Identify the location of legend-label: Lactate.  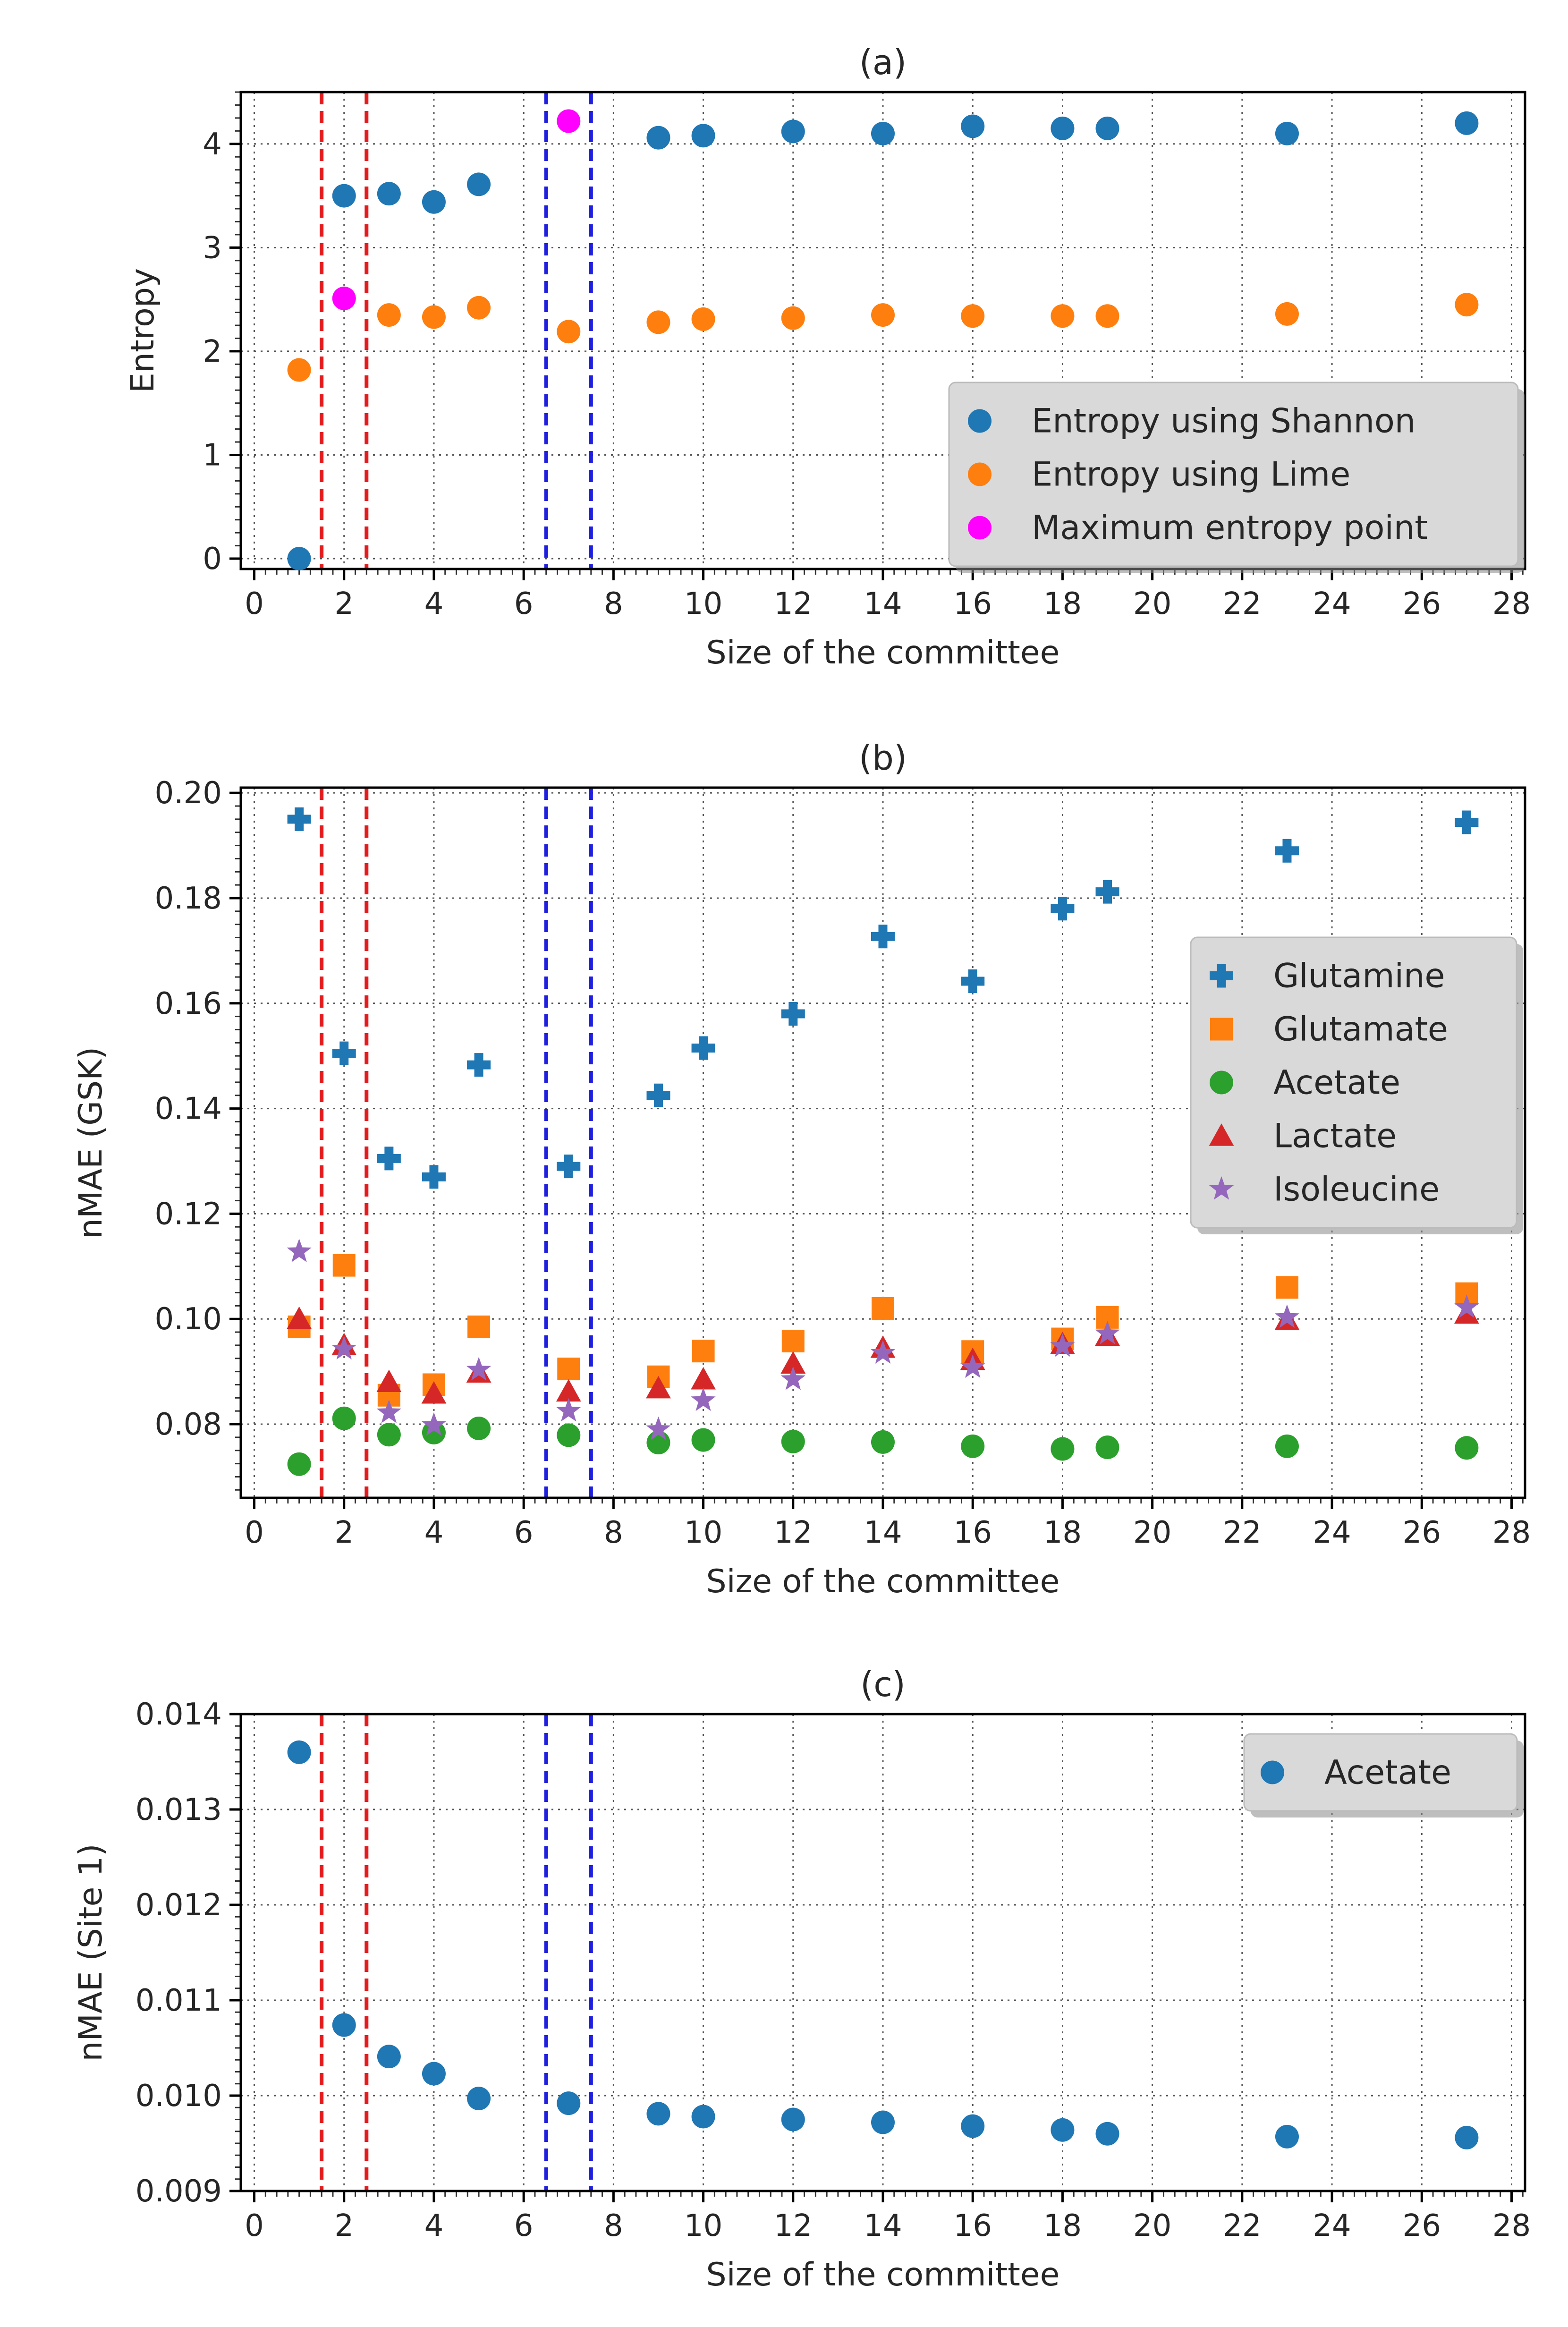
(1335, 1136).